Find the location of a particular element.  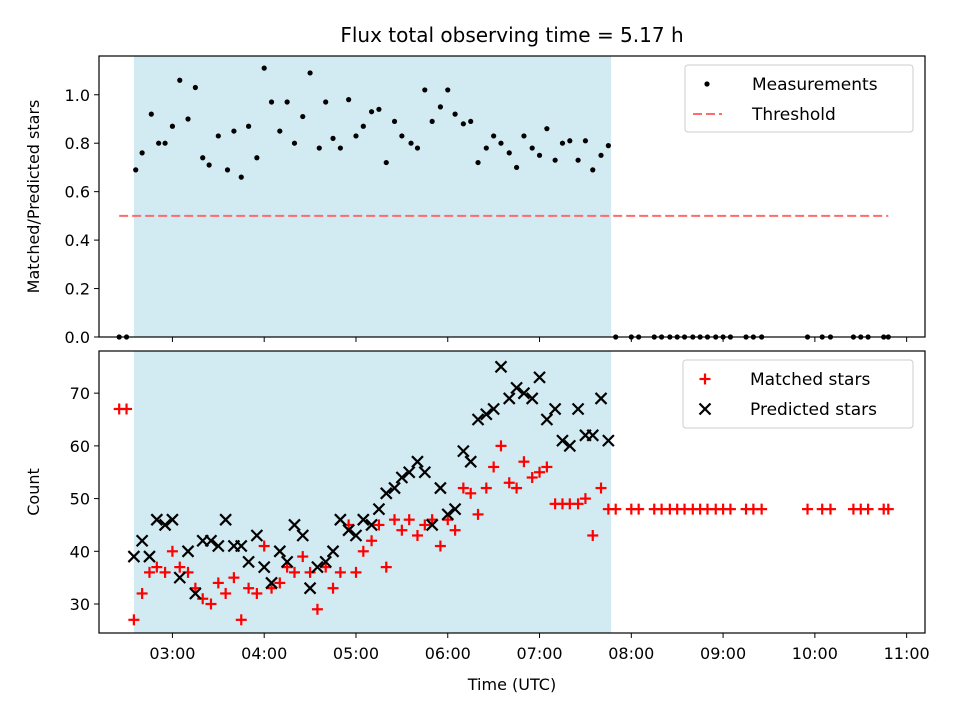

y-tick-label: 70 is located at coordinates (80, 393).